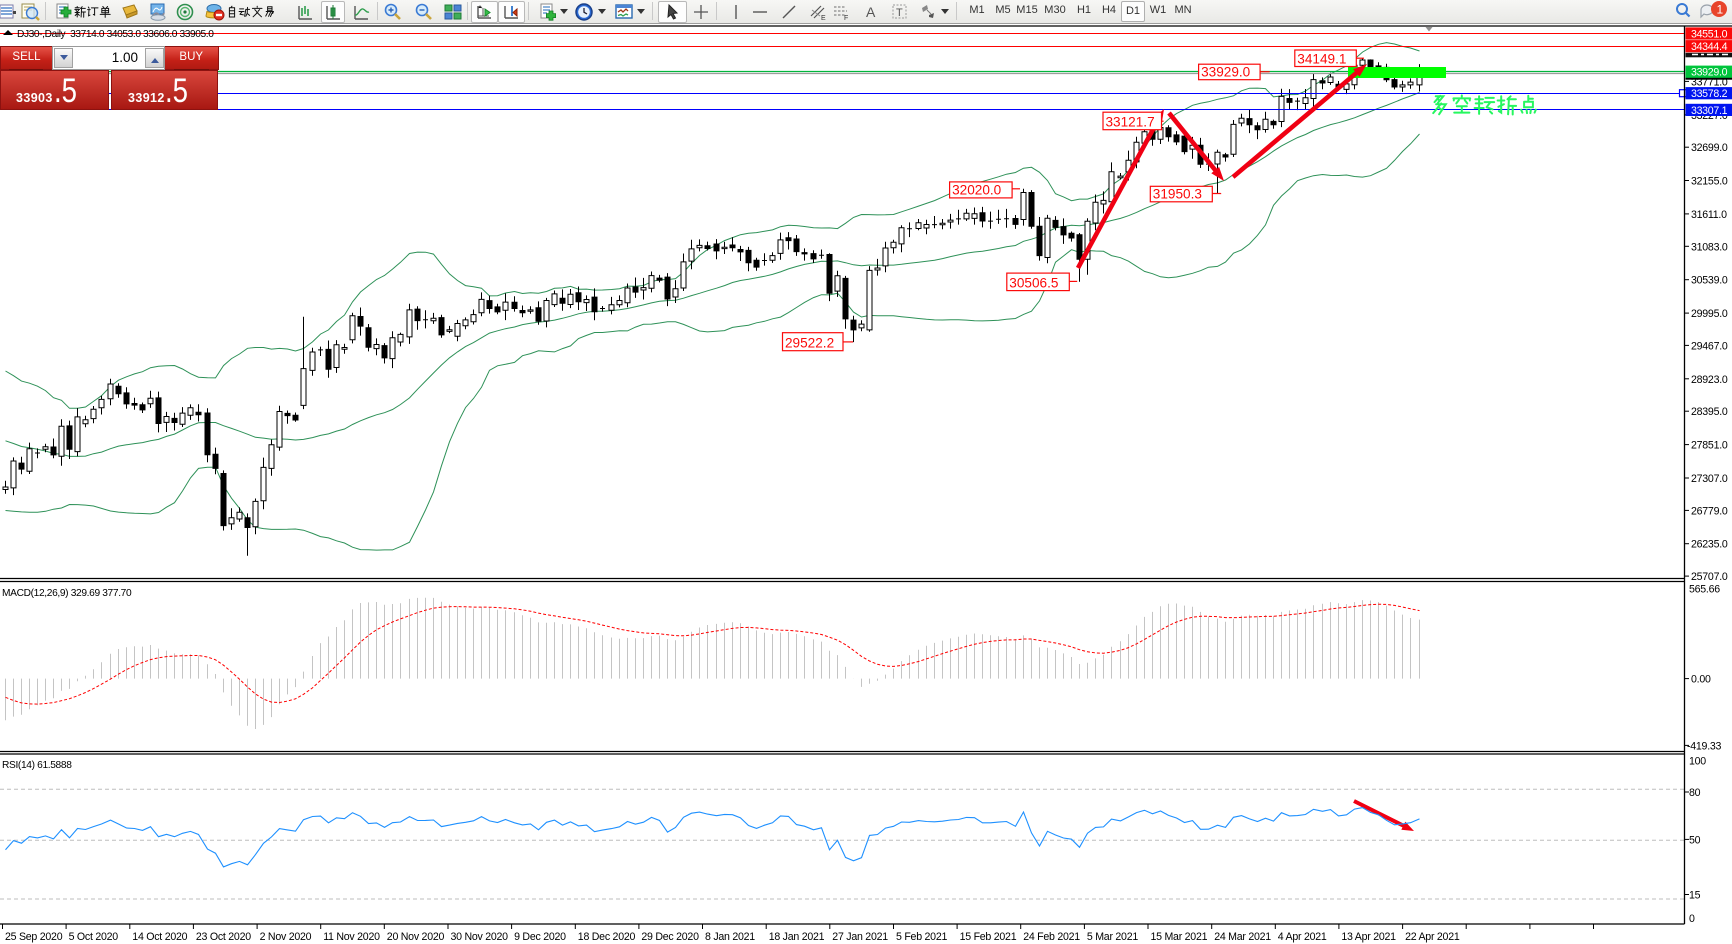 The width and height of the screenshot is (1732, 944). Describe the element at coordinates (1709, 215) in the screenshot. I see `svg-text: 31611.0` at that location.